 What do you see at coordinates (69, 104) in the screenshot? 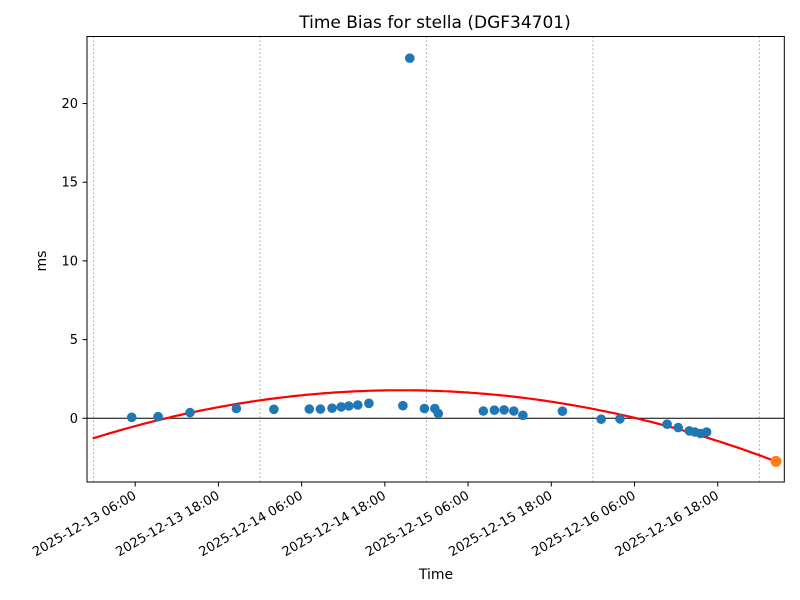
I see `y-tick-label: 20` at bounding box center [69, 104].